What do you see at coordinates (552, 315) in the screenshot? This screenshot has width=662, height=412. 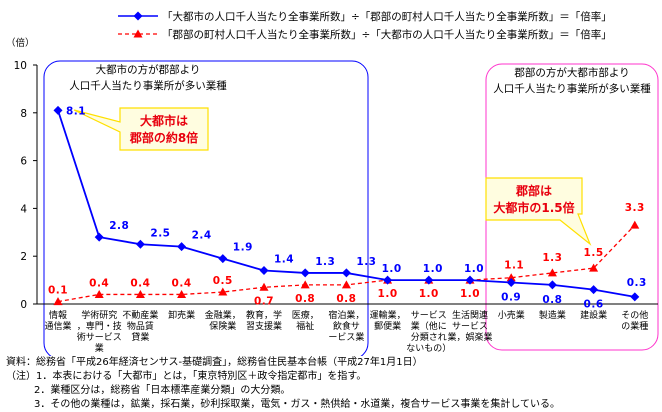 I see `category-label: 製造業` at bounding box center [552, 315].